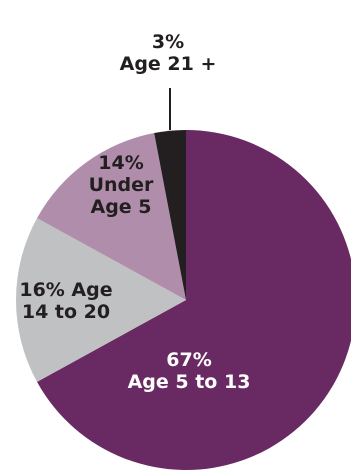 This screenshot has width=351, height=475. What do you see at coordinates (120, 207) in the screenshot?
I see `slice-label-line: Age 5` at bounding box center [120, 207].